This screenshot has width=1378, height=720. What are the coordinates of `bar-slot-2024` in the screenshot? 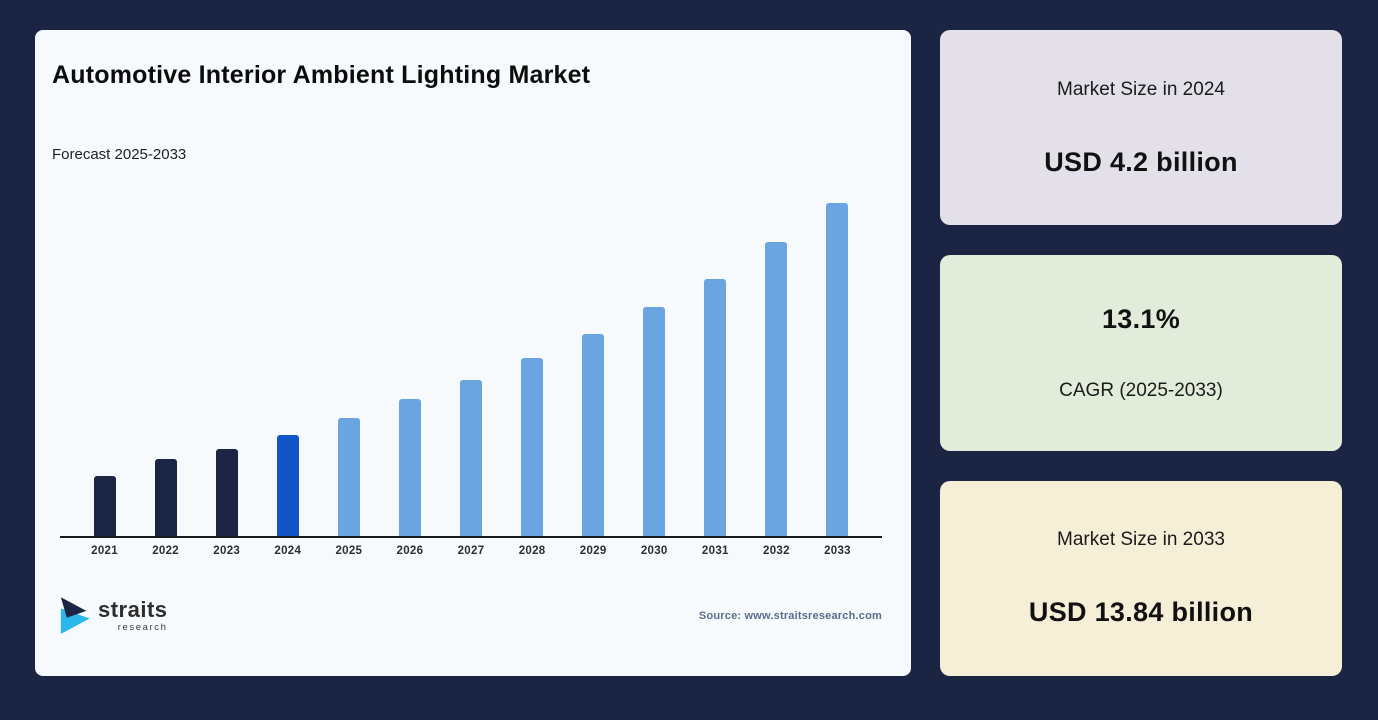 It's located at (287, 485).